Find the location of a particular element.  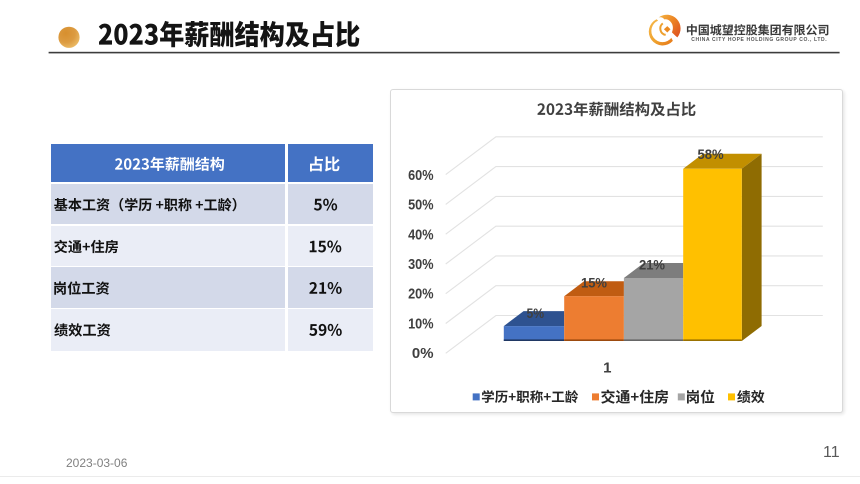

svg-text: 0% is located at coordinates (423, 354).